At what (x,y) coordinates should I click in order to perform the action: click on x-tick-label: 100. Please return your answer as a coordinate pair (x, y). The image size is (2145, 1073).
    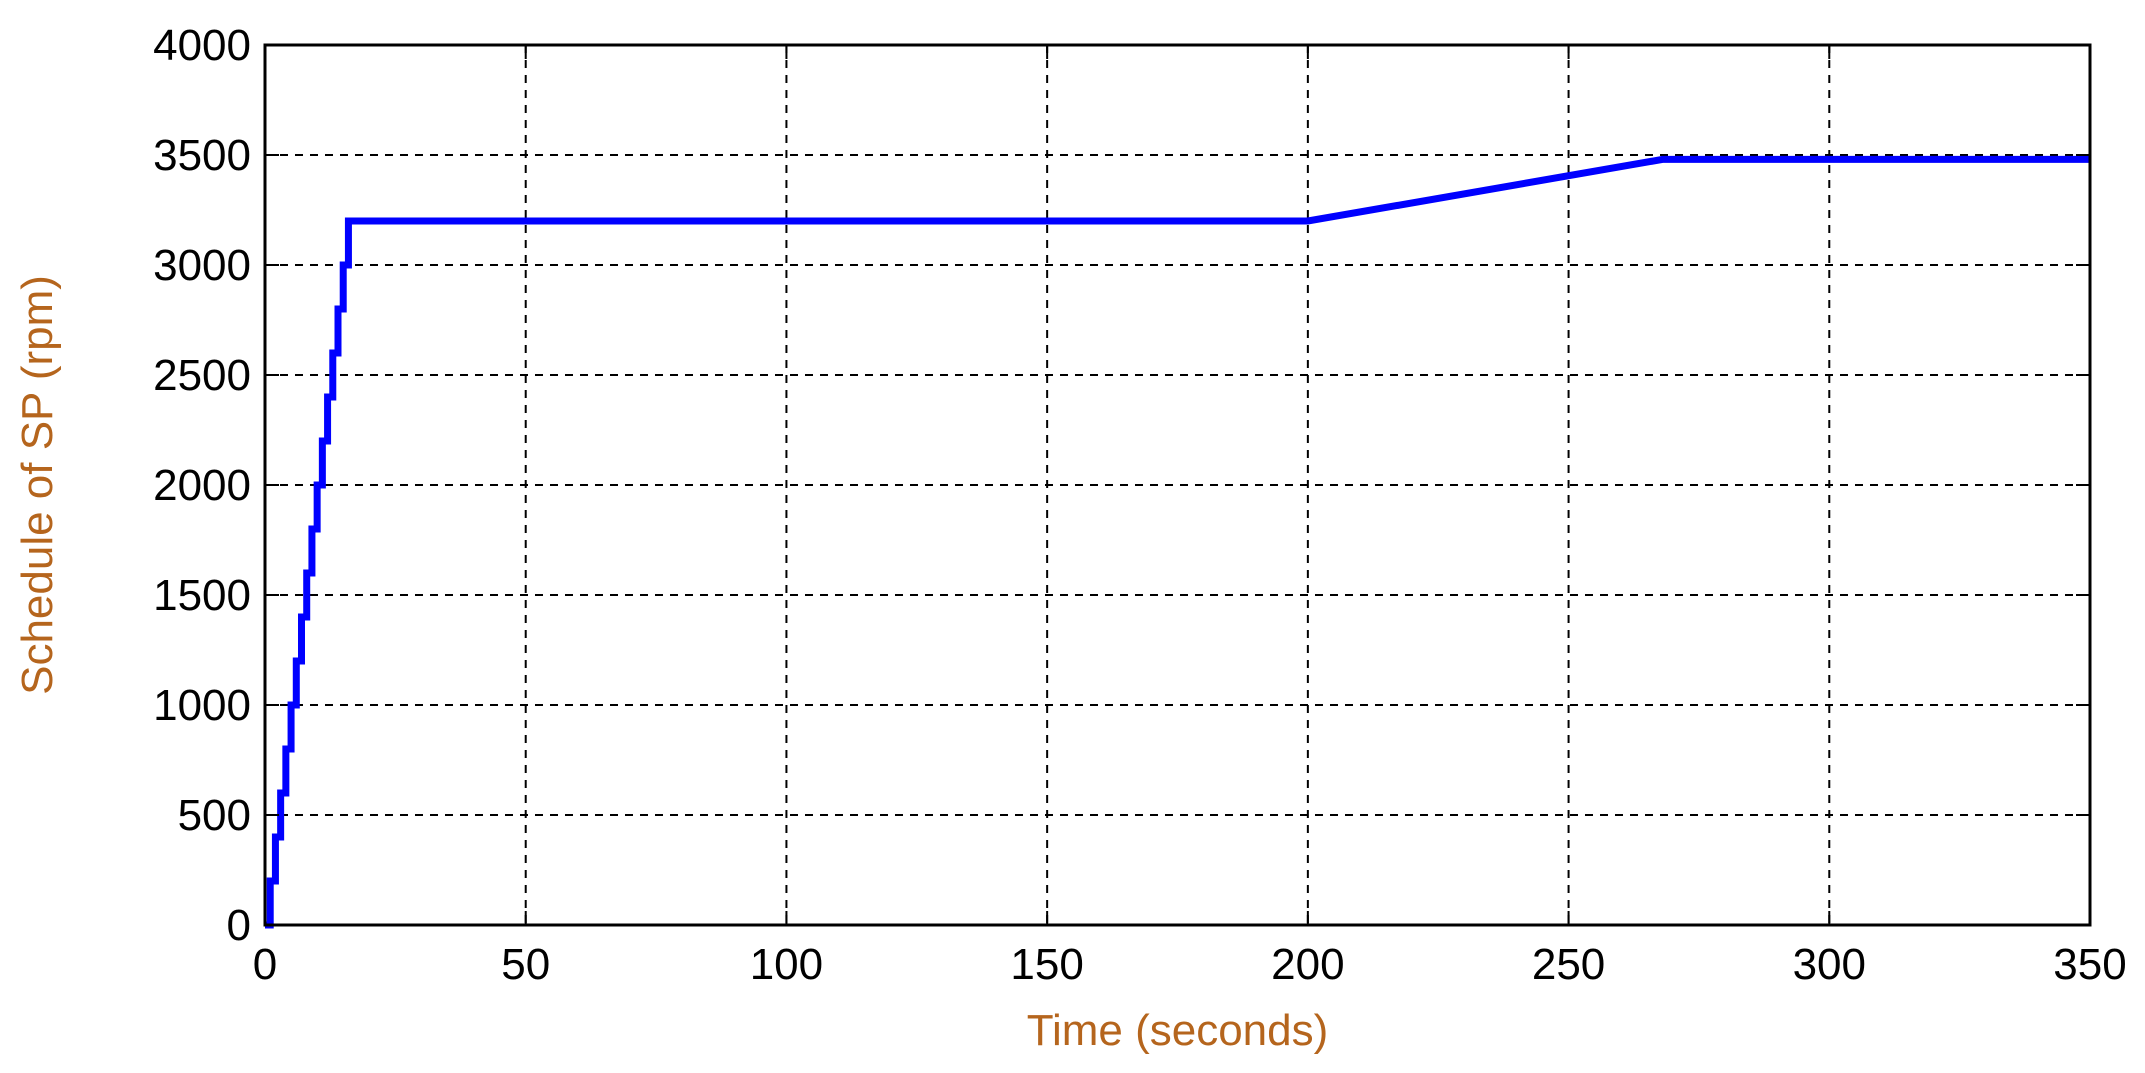
    Looking at the image, I should click on (786, 964).